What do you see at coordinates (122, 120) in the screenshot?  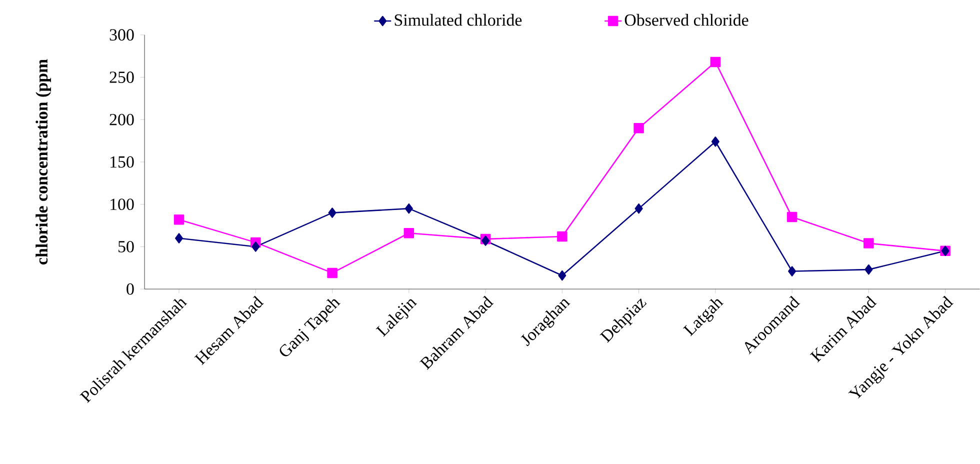 I see `y-tick-label: 200` at bounding box center [122, 120].